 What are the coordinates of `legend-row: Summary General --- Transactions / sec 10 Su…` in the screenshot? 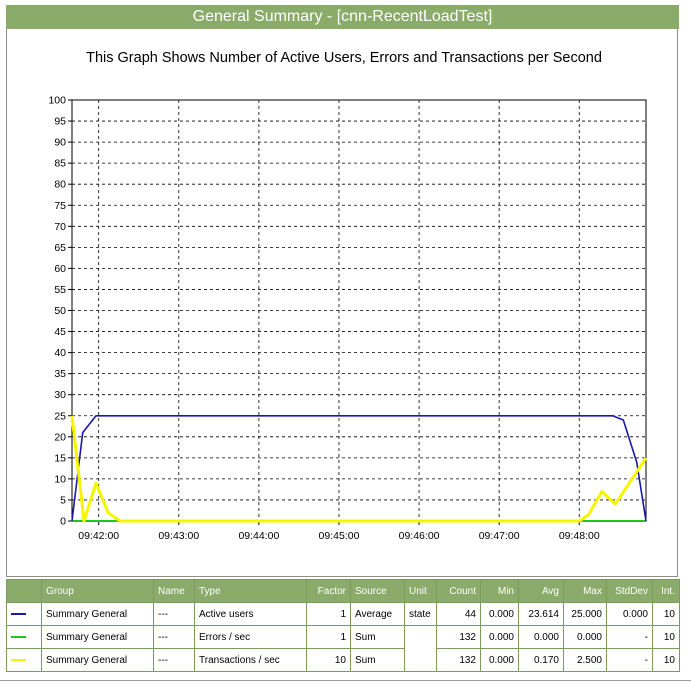 It's located at (343, 660).